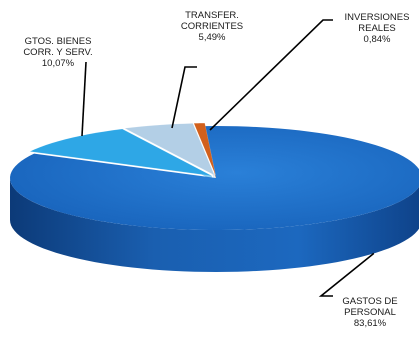 Image resolution: width=419 pixels, height=340 pixels. What do you see at coordinates (377, 39) in the screenshot?
I see `slice-value-inversiones-reales: 0,84%` at bounding box center [377, 39].